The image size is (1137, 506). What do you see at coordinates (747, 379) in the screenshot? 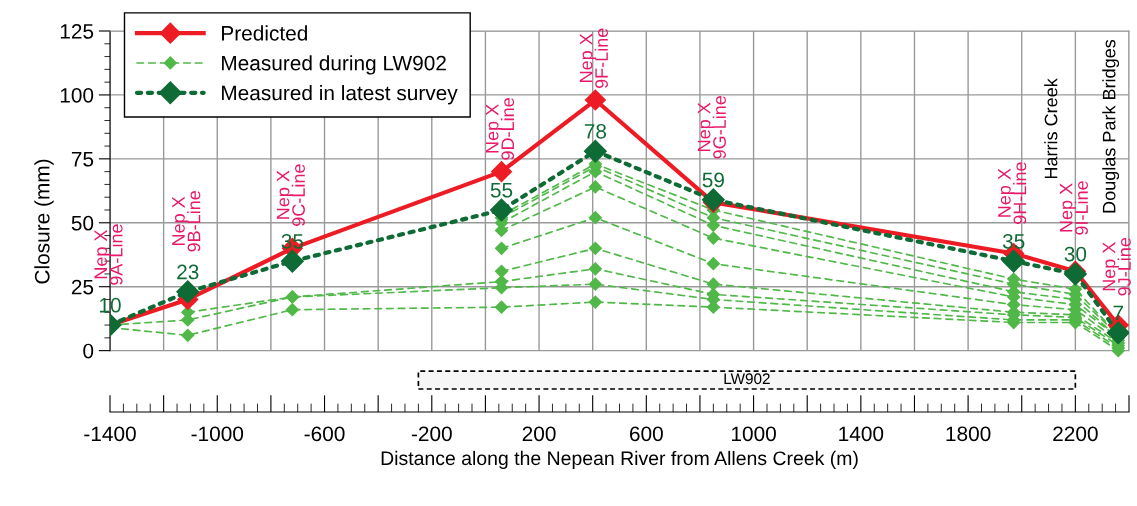
I see `band-label: LW902` at bounding box center [747, 379].